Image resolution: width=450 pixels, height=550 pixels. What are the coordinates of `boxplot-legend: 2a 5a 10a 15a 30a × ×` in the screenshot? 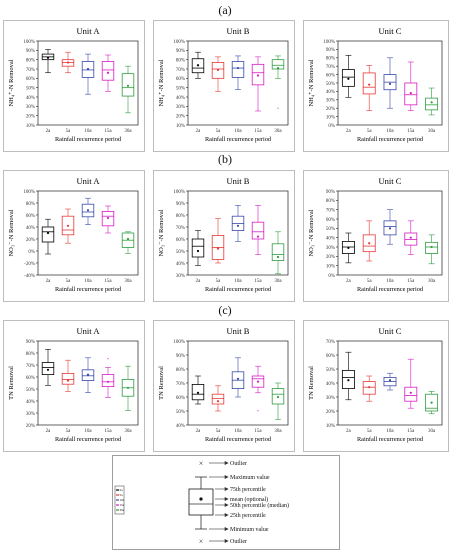 It's located at (226, 502).